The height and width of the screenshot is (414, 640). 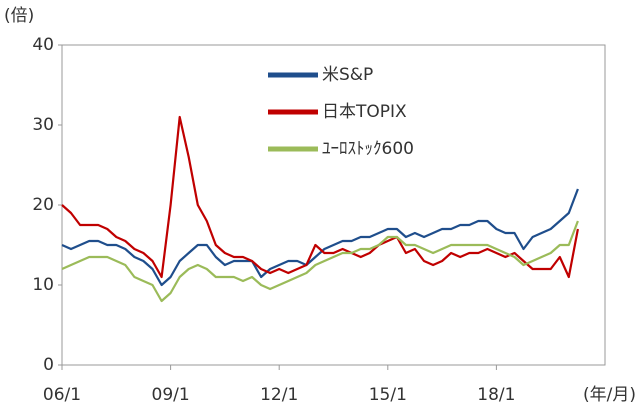 What do you see at coordinates (364, 112) in the screenshot?
I see `legend-label: 日本TOPIX` at bounding box center [364, 112].